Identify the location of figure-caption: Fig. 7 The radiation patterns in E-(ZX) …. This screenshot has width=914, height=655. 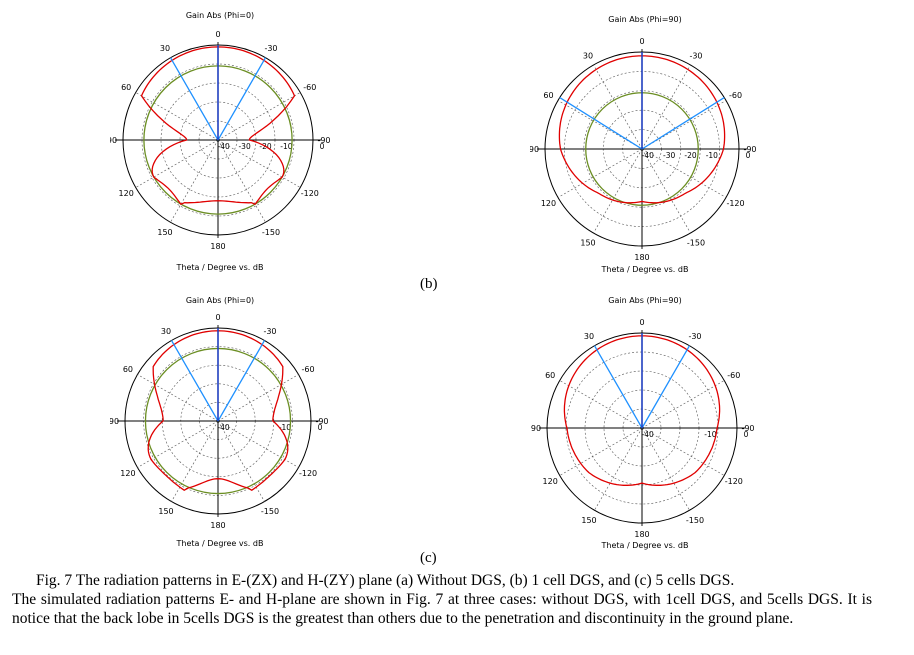
(442, 599).